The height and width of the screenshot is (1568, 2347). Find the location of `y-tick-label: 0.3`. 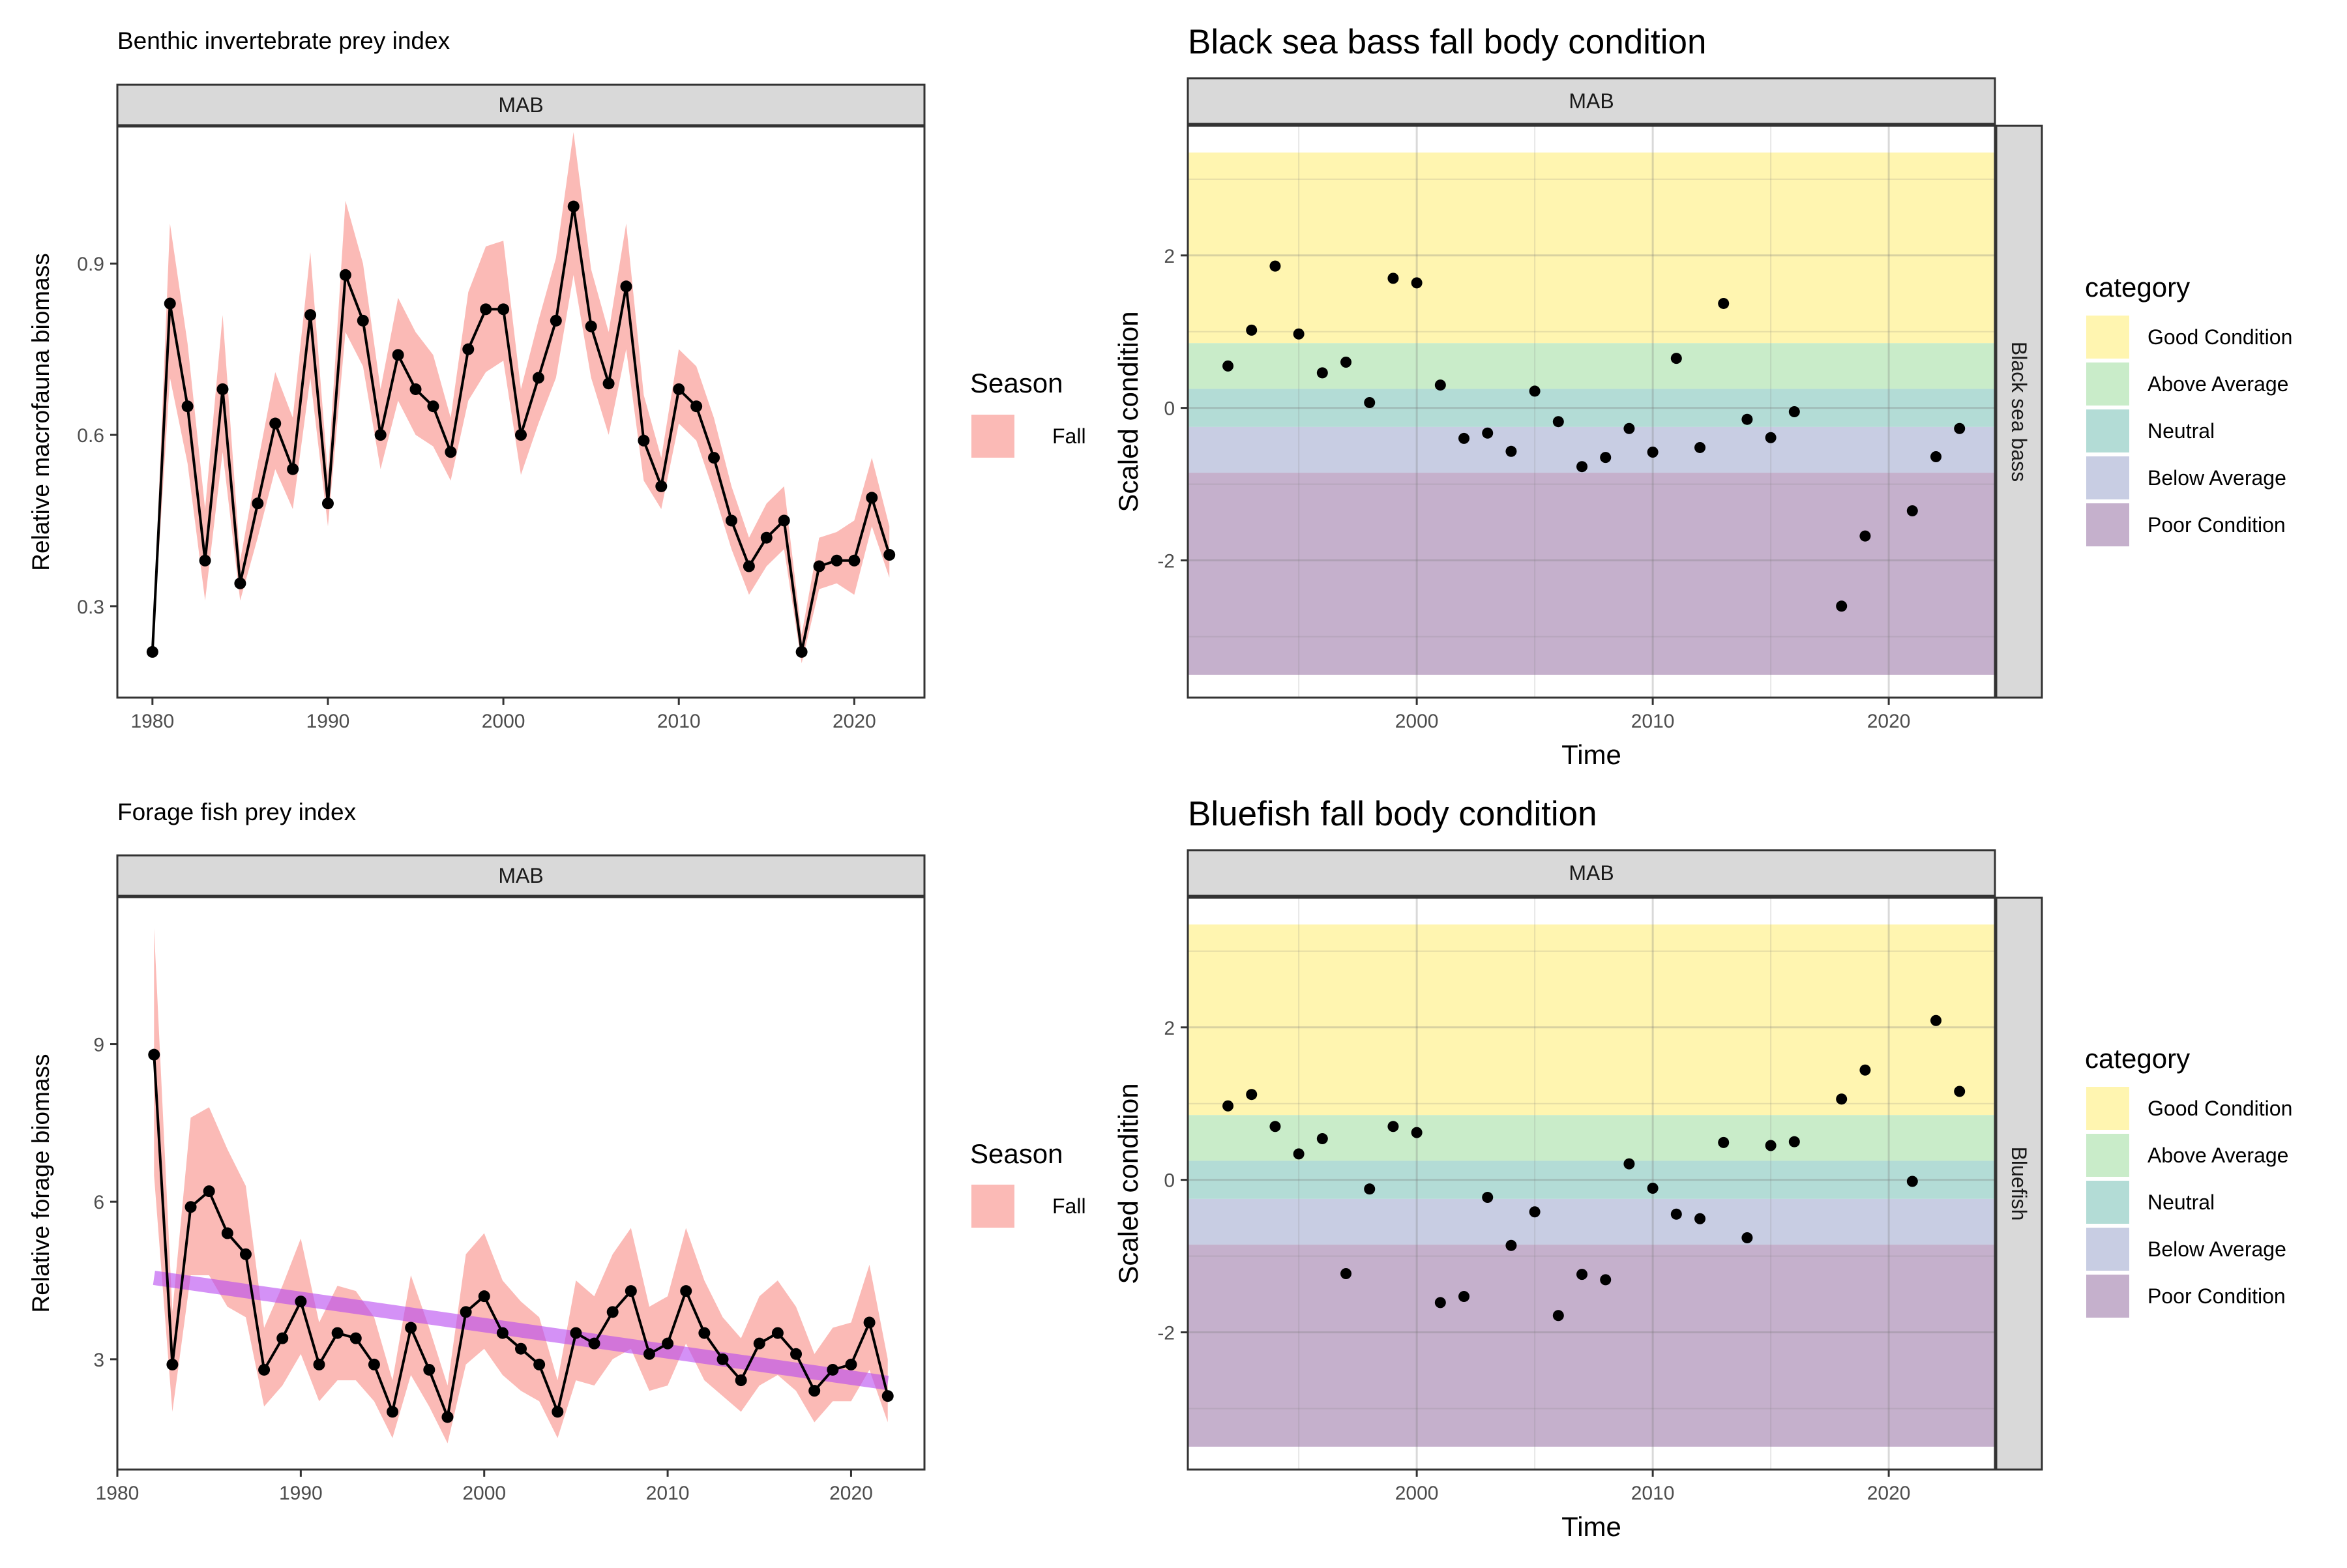

y-tick-label: 0.3 is located at coordinates (90, 608).